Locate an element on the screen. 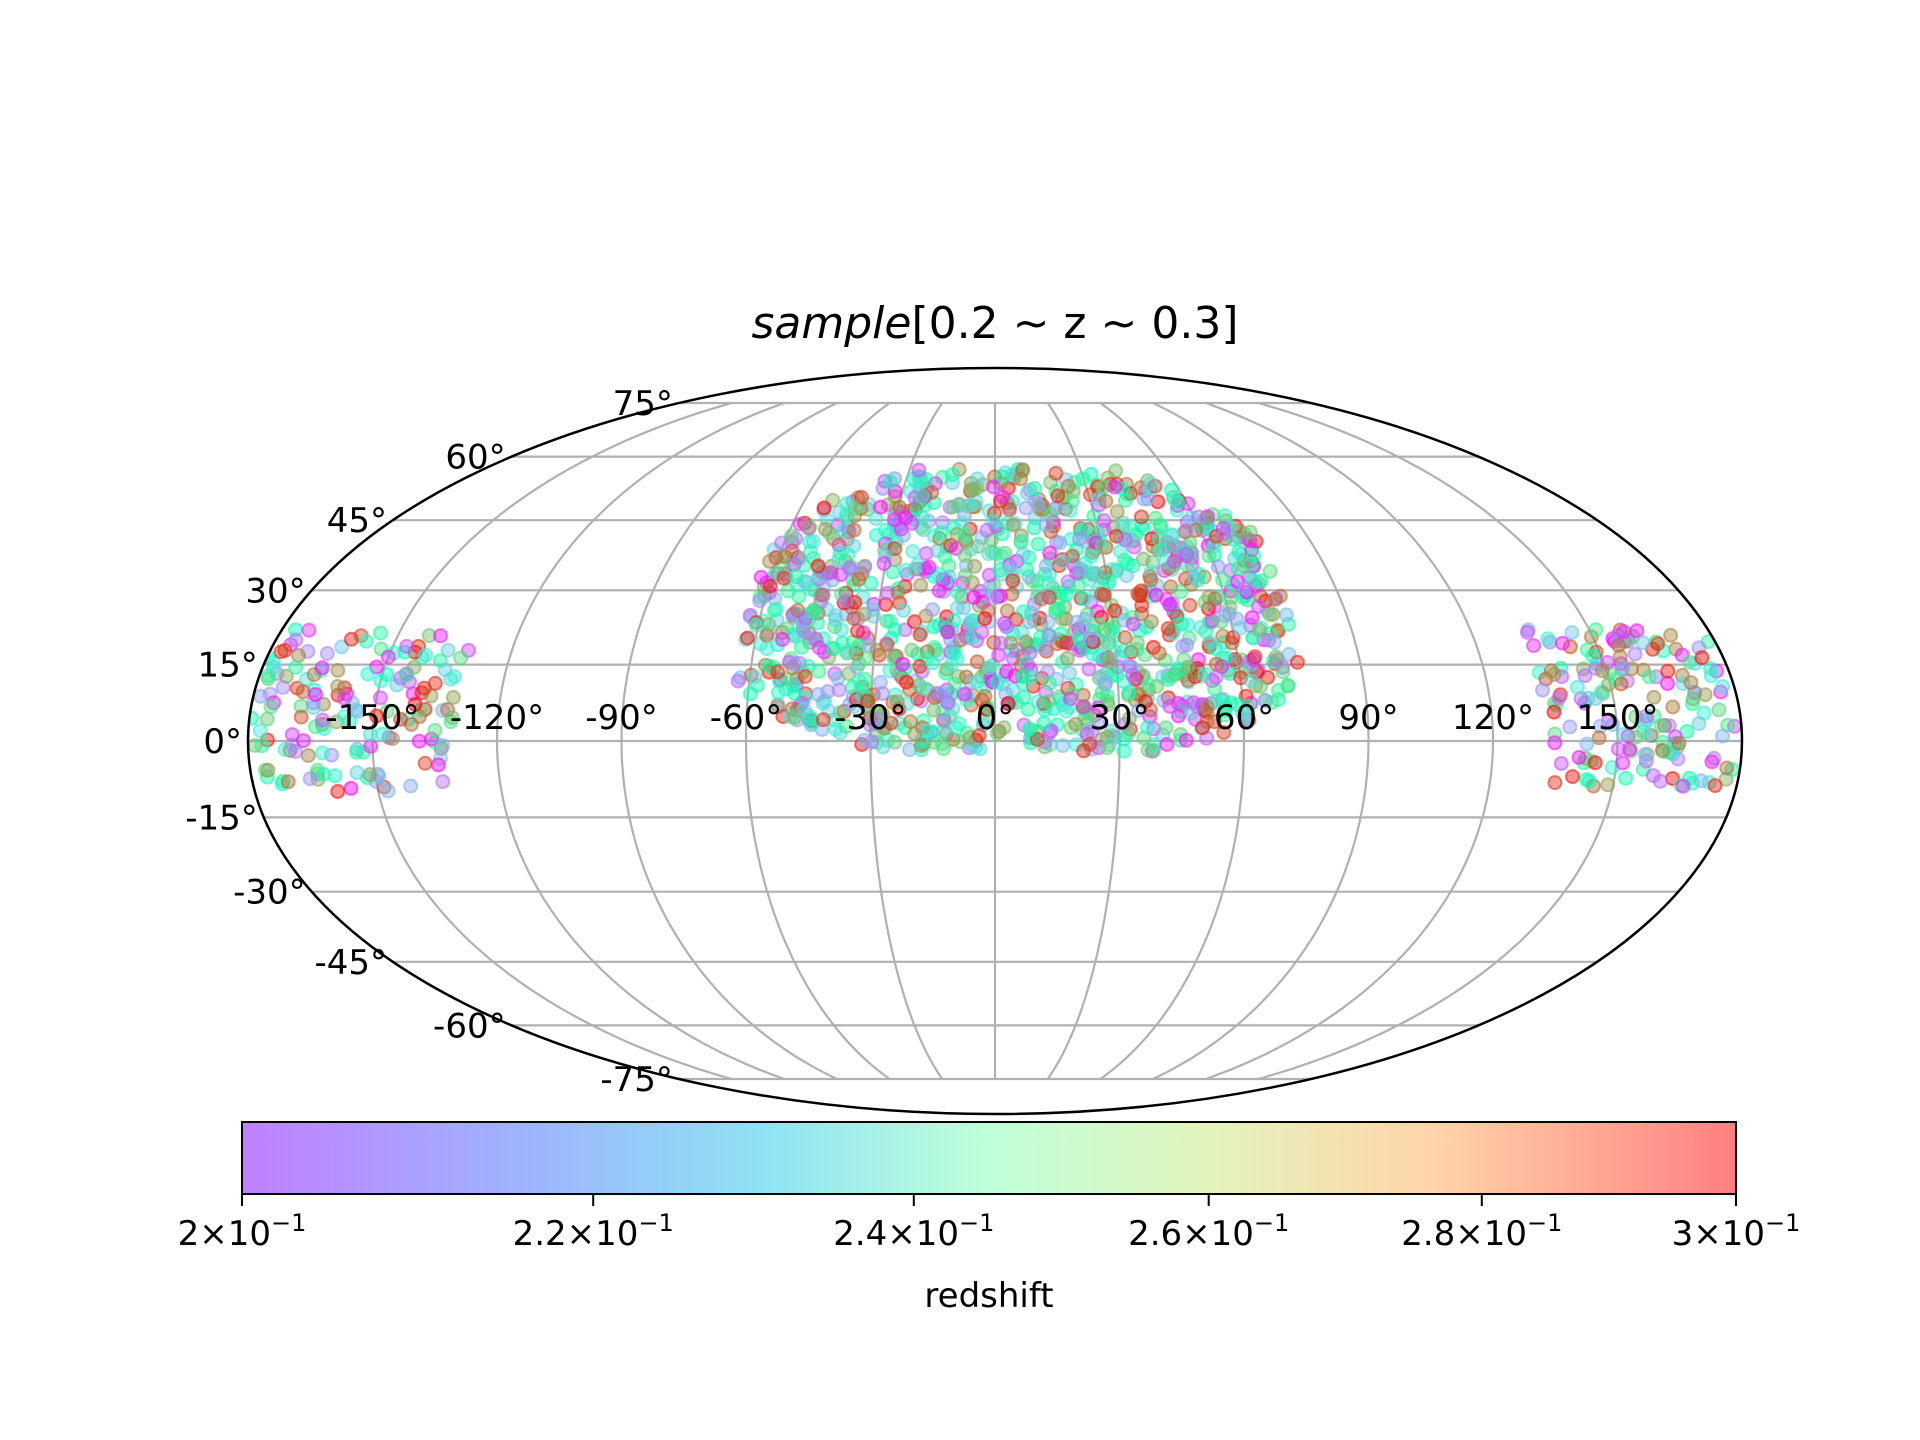 Image resolution: width=1920 pixels, height=1440 pixels. lat-tick-label: 0° is located at coordinates (222, 742).